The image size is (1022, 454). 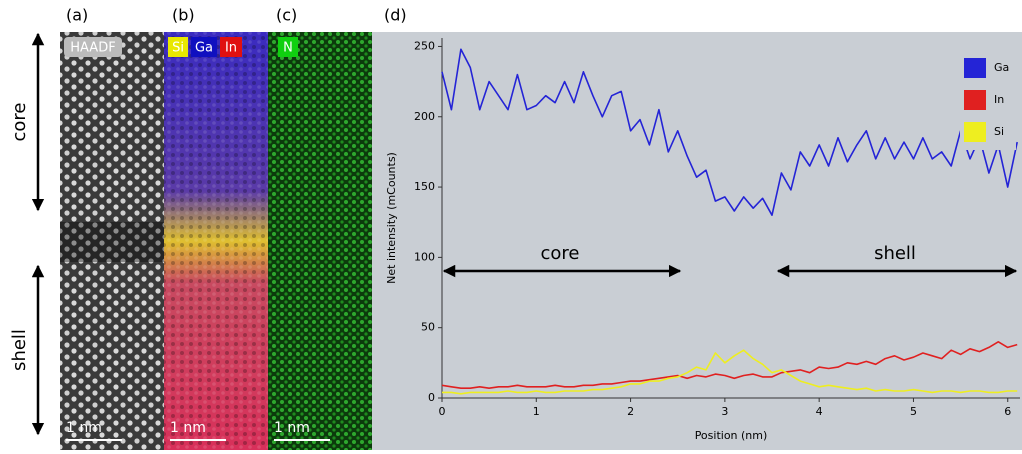 What do you see at coordinates (913, 411) in the screenshot?
I see `x-tick-label: 5` at bounding box center [913, 411].